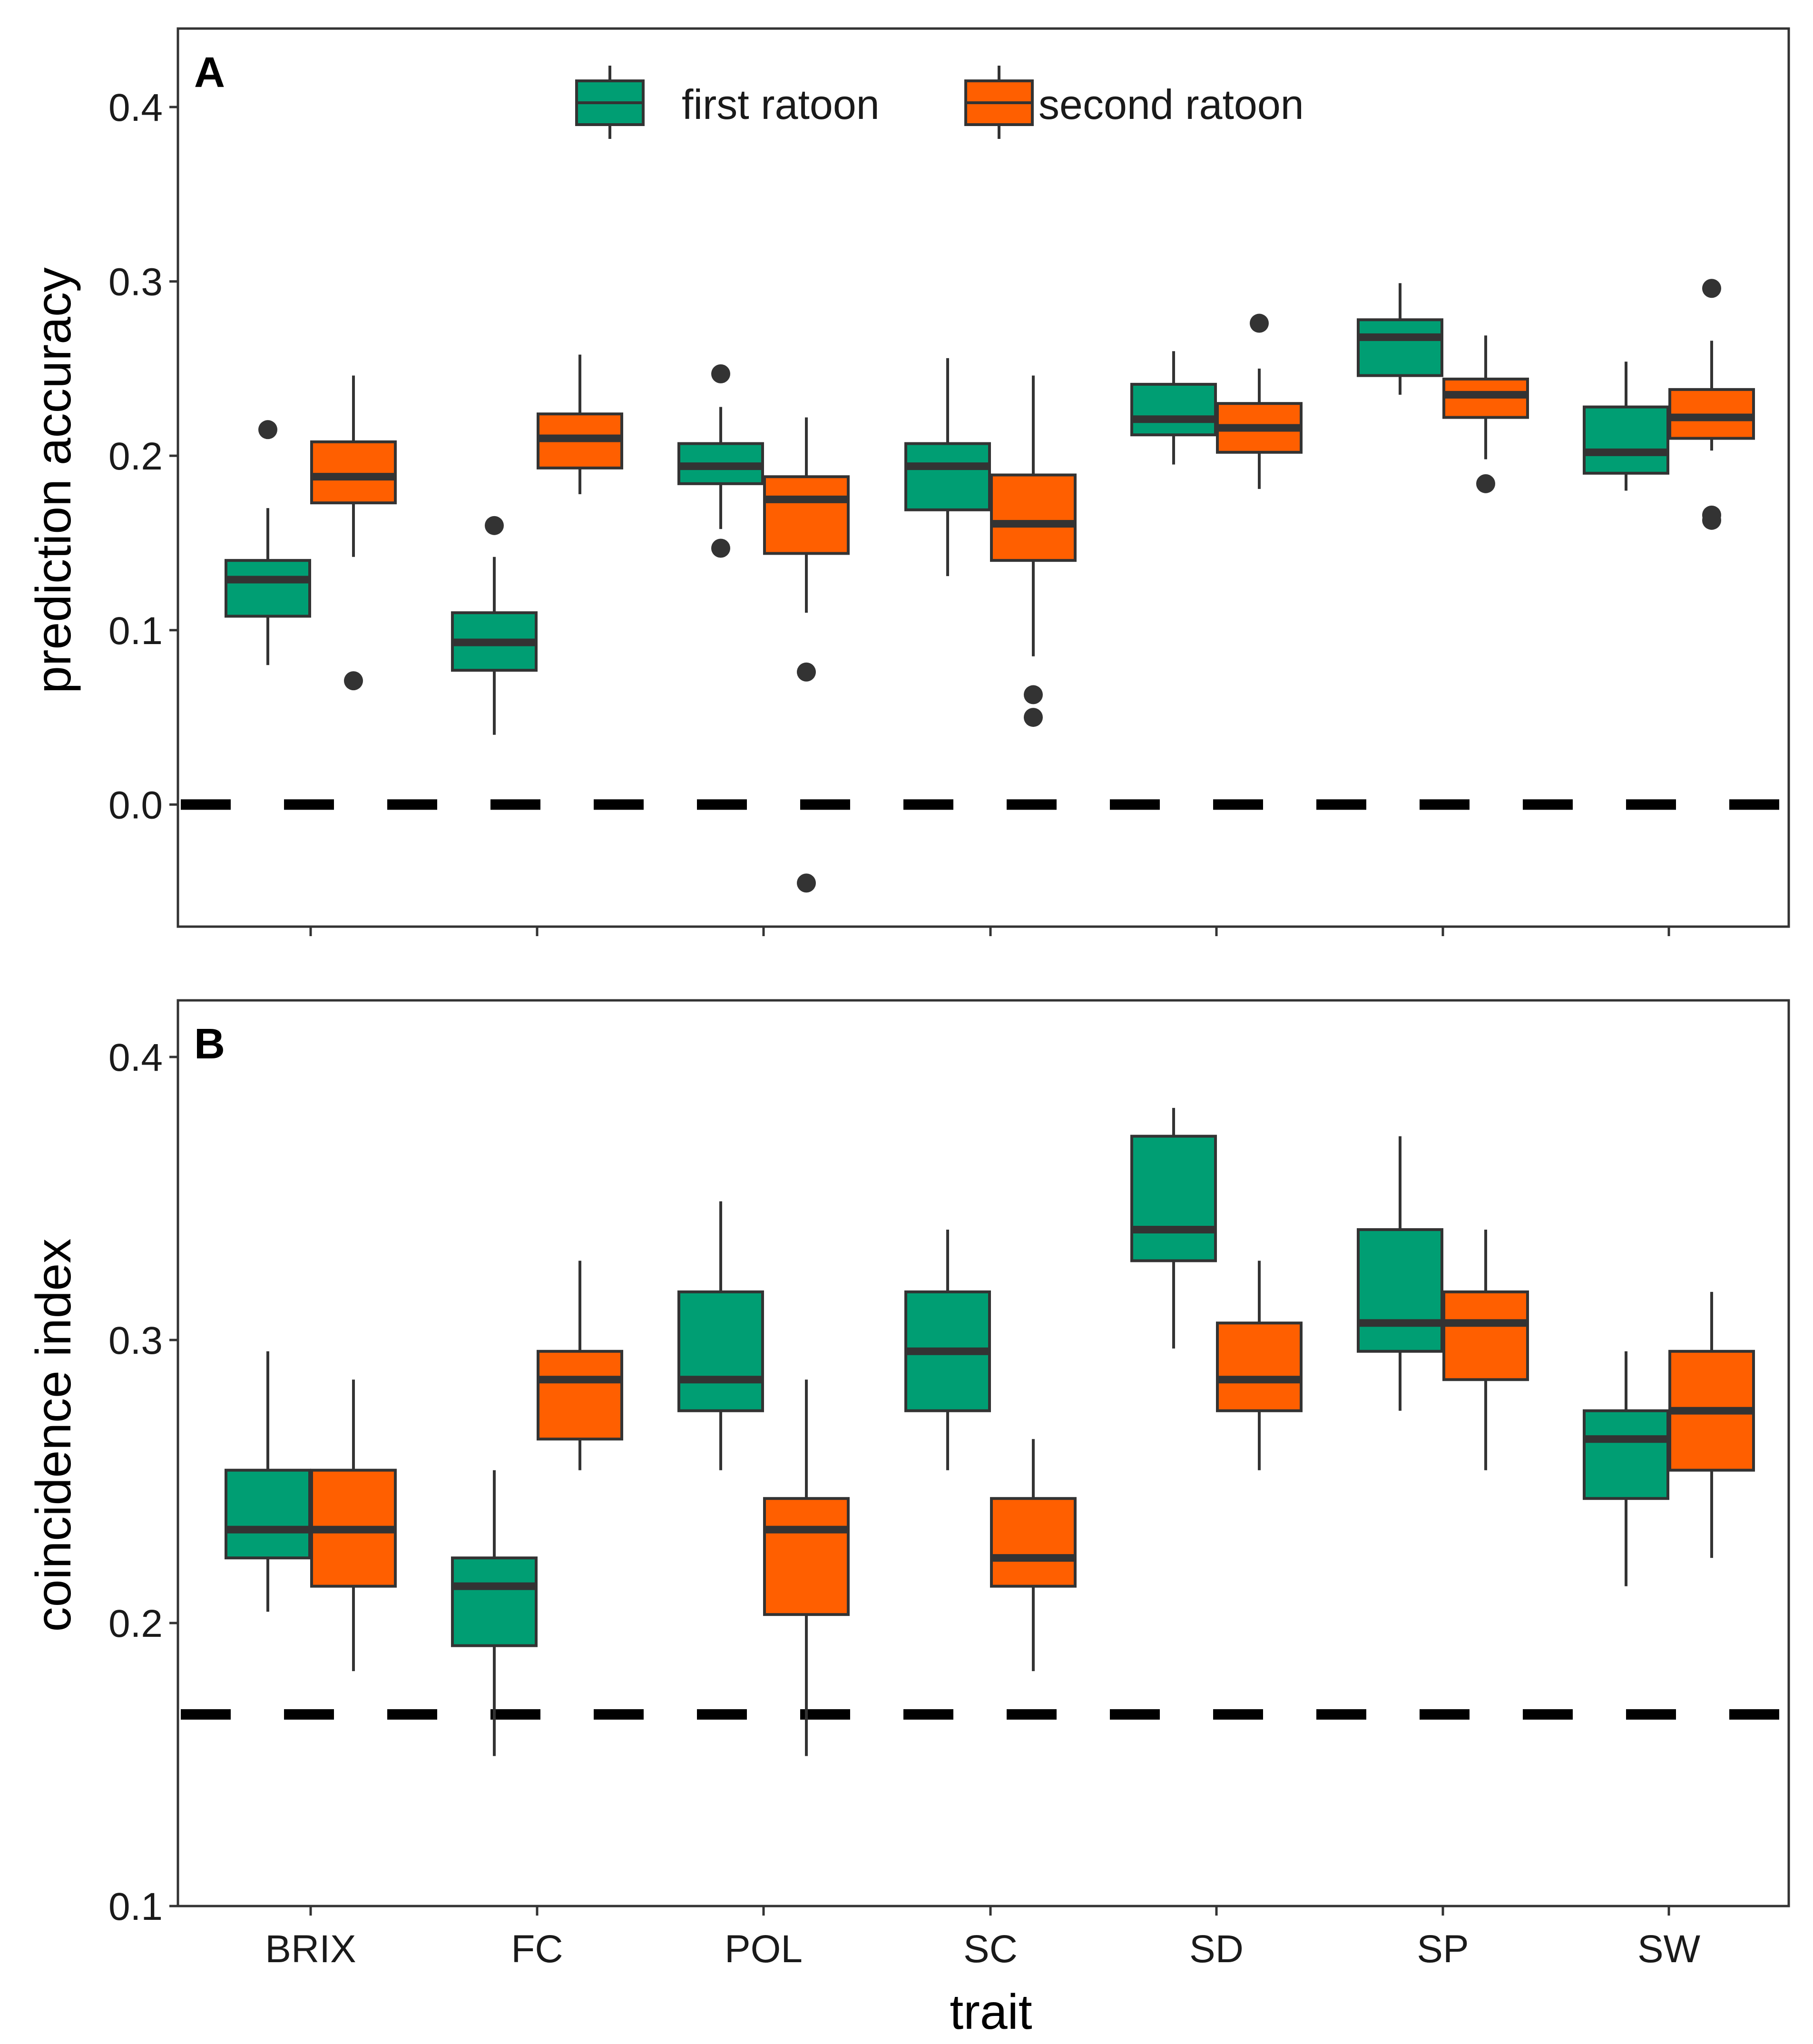 This screenshot has height=2044, width=1813. I want to click on x-tick-label-sp: SP, so click(1443, 1949).